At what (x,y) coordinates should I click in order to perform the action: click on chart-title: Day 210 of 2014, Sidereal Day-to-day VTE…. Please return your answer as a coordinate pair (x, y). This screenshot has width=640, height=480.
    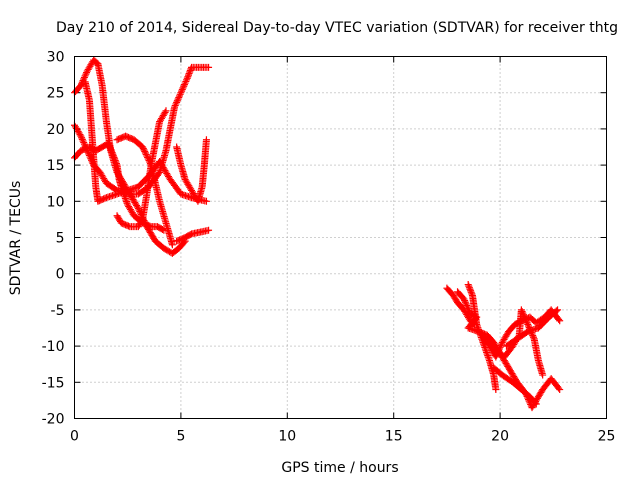
    Looking at the image, I should click on (337, 28).